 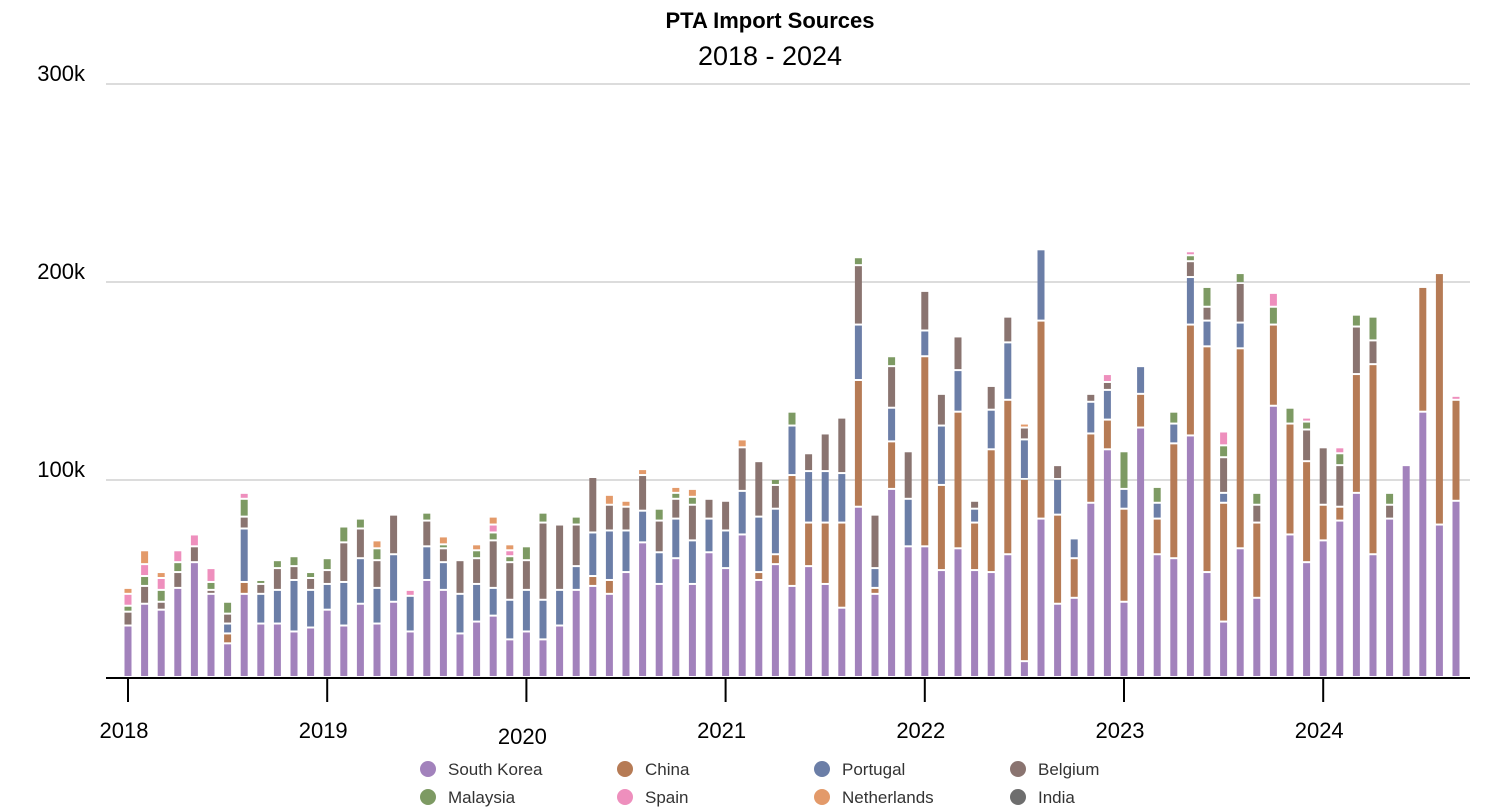 I want to click on y-tick-label-100k: 100k, so click(x=61, y=469).